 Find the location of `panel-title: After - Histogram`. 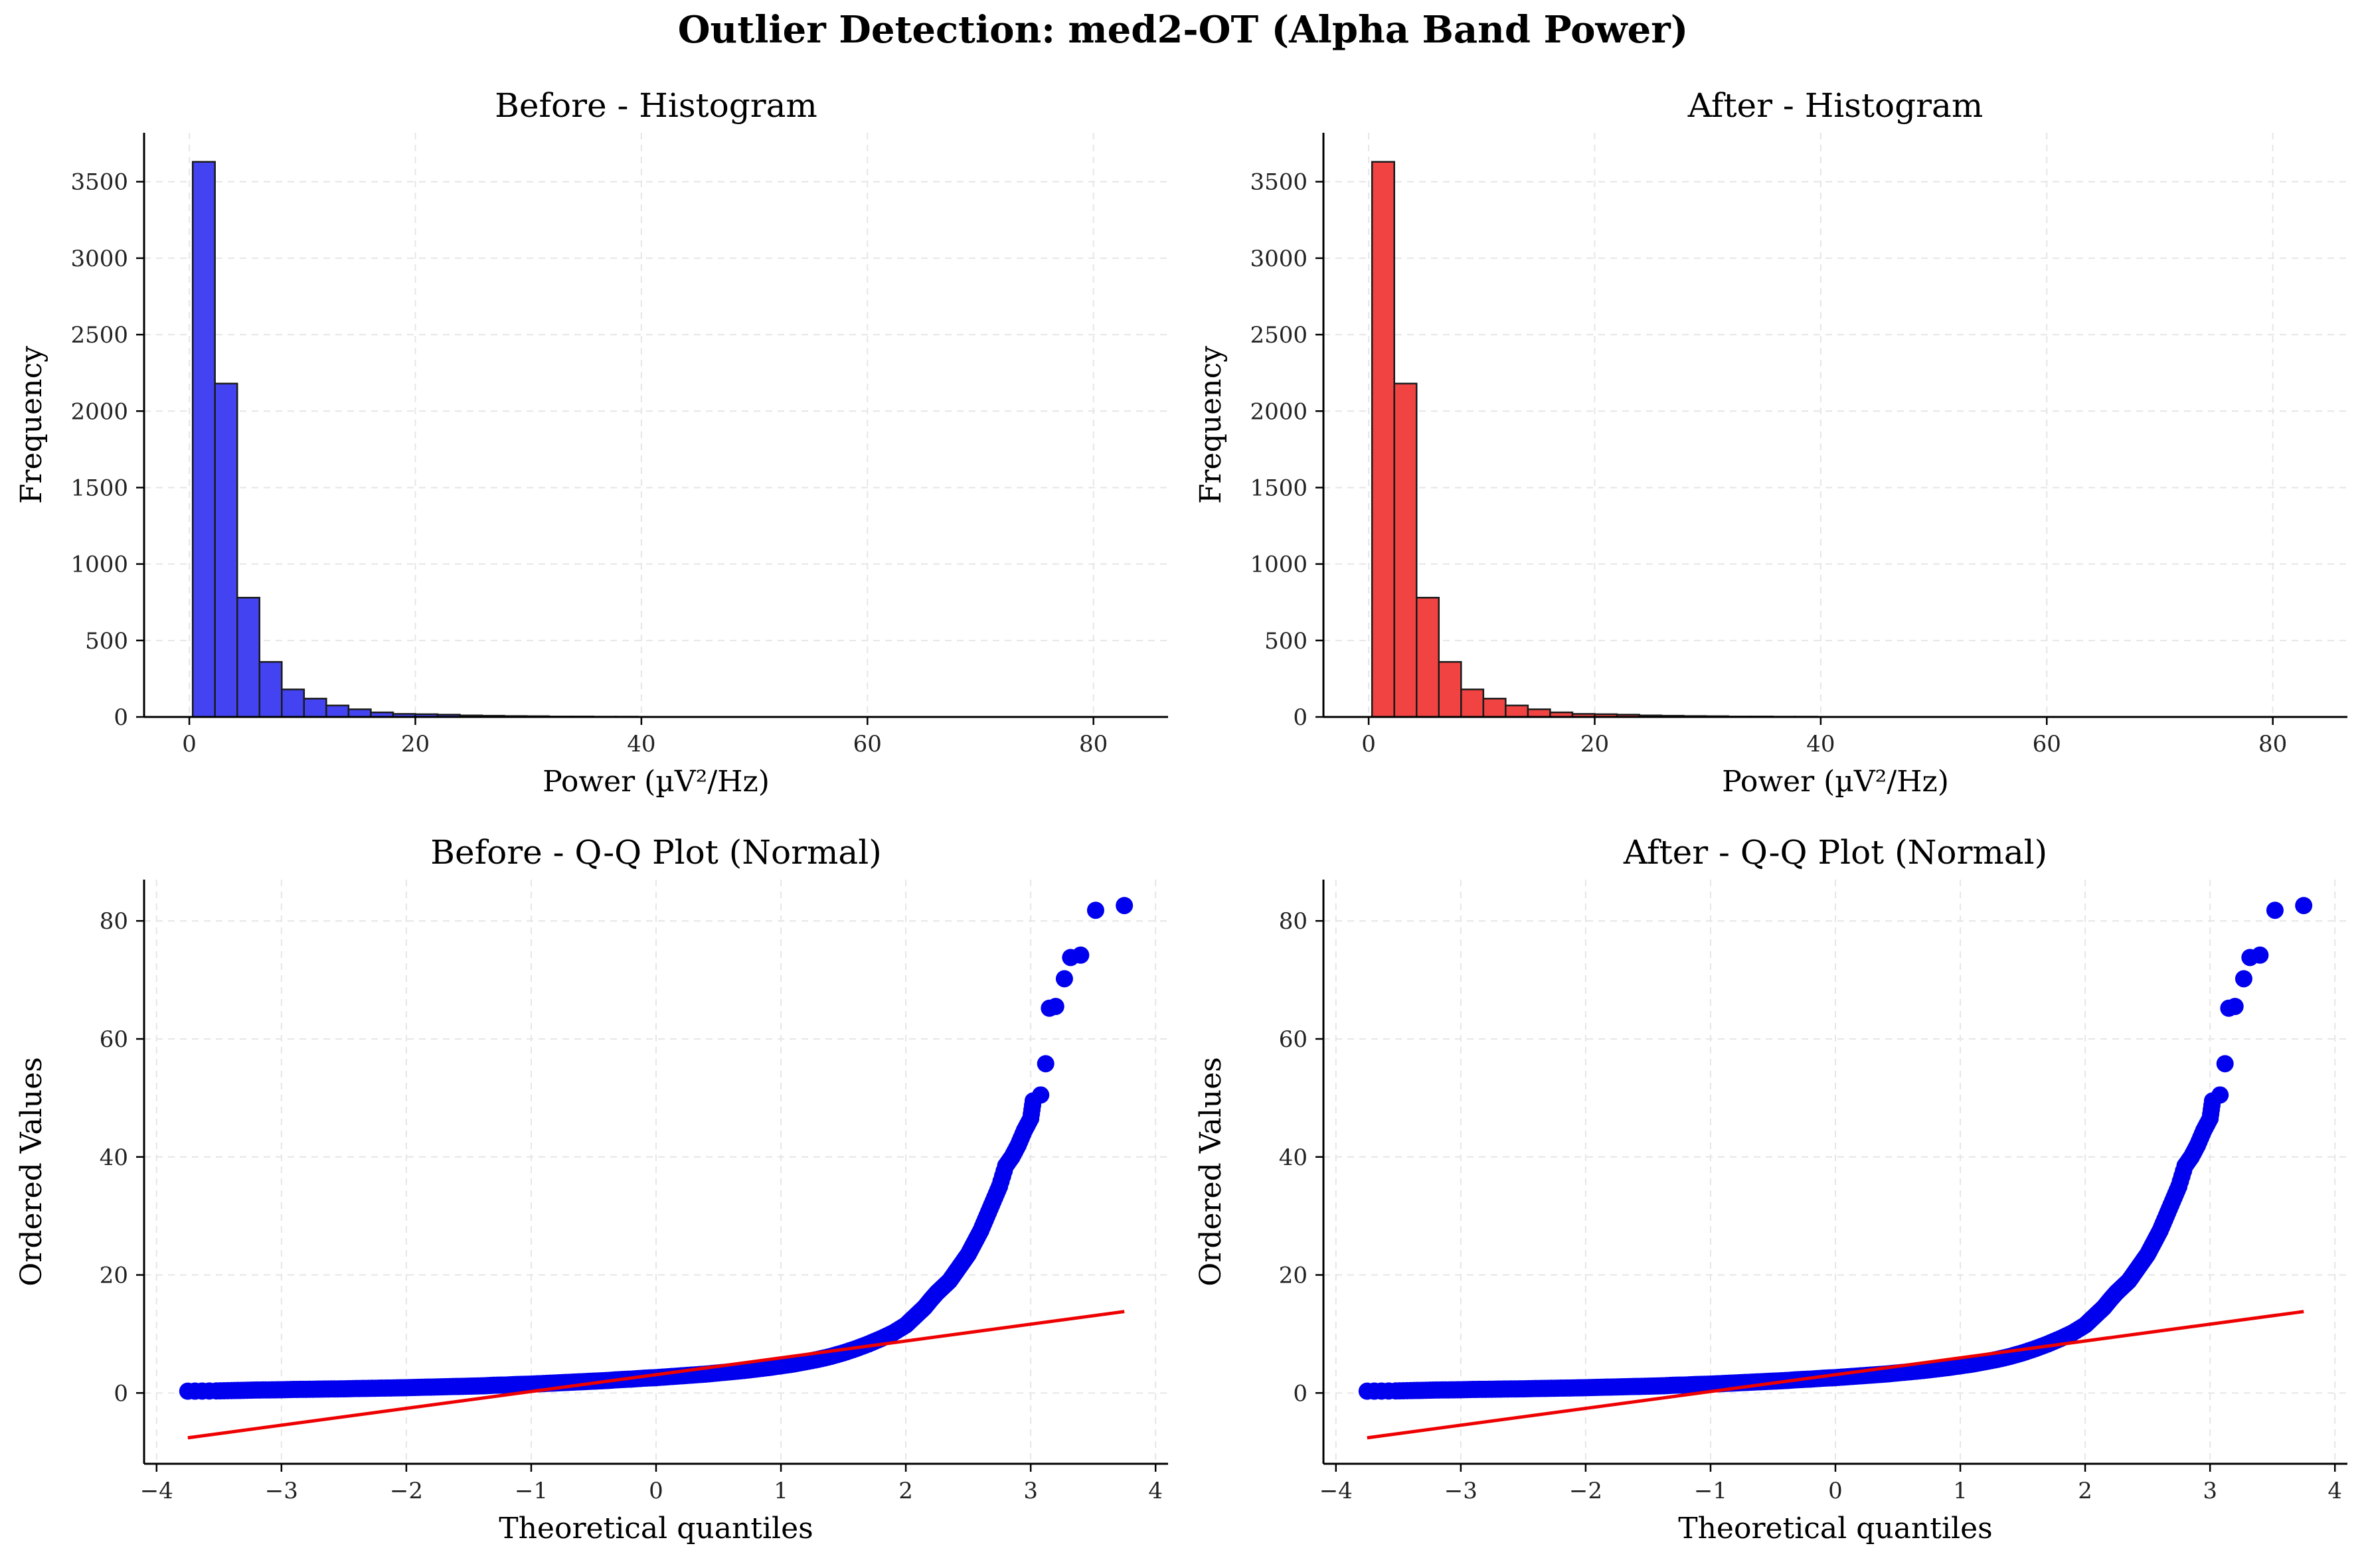

panel-title: After - Histogram is located at coordinates (1835, 106).